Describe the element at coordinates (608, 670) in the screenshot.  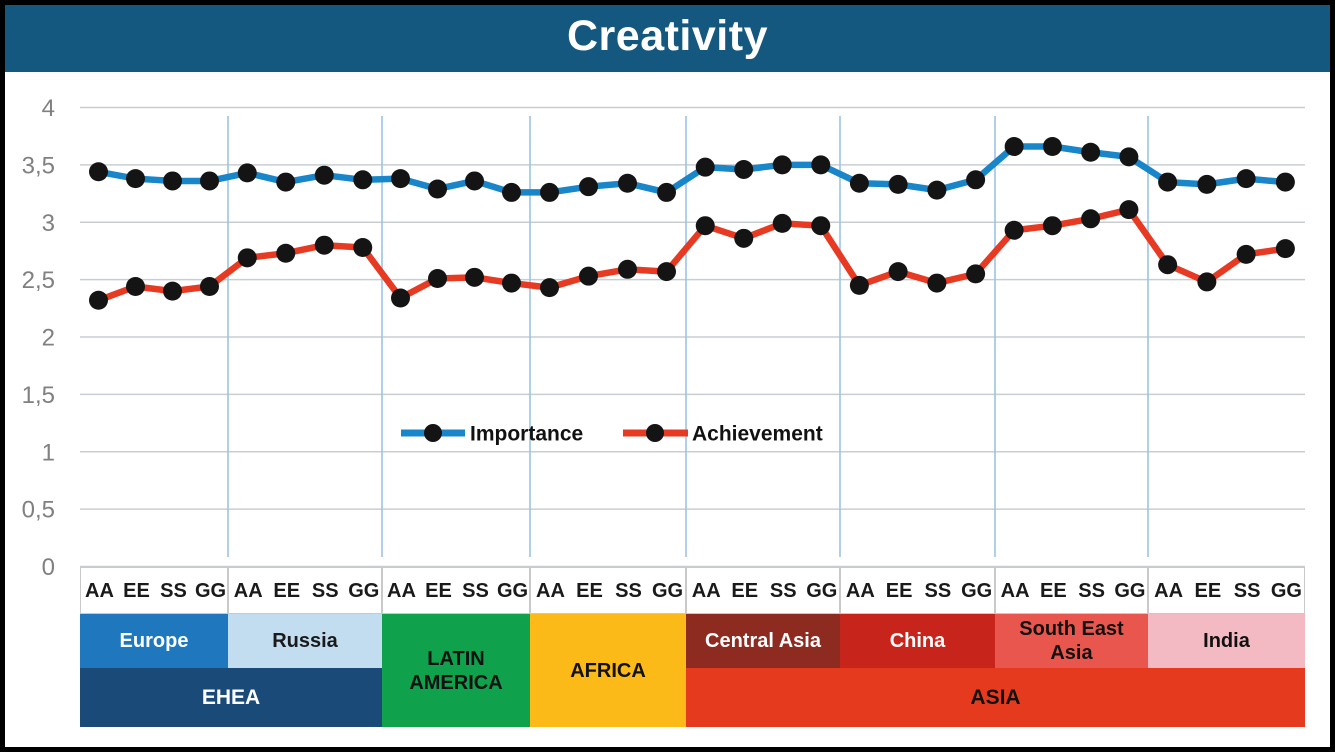
I see `region-band-africa: AFRICA` at that location.